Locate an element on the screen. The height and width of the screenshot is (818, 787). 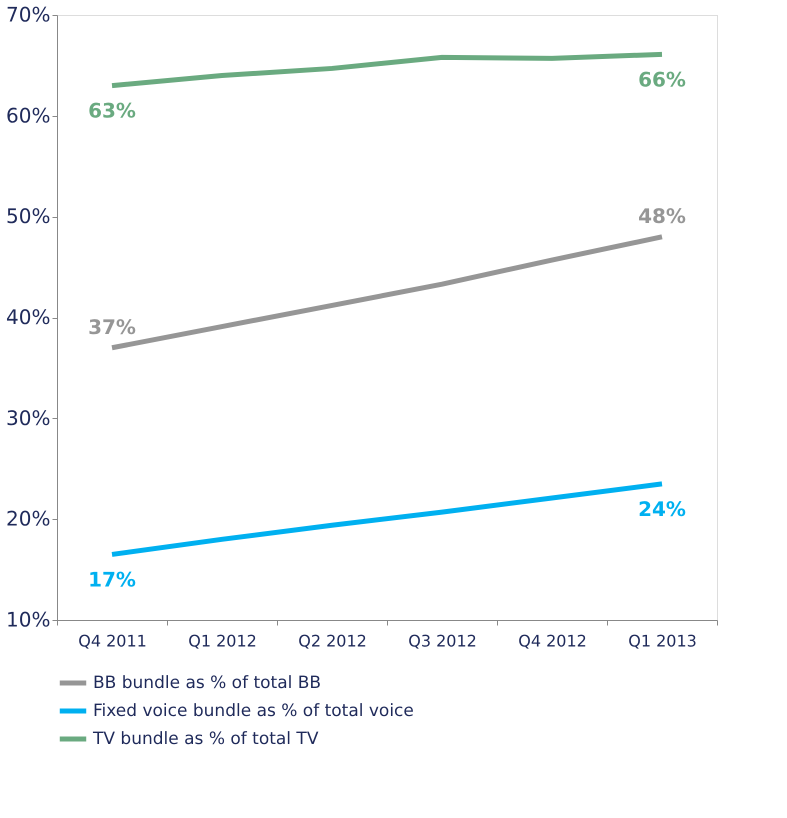
y-tick-label: 70% is located at coordinates (28, 14).